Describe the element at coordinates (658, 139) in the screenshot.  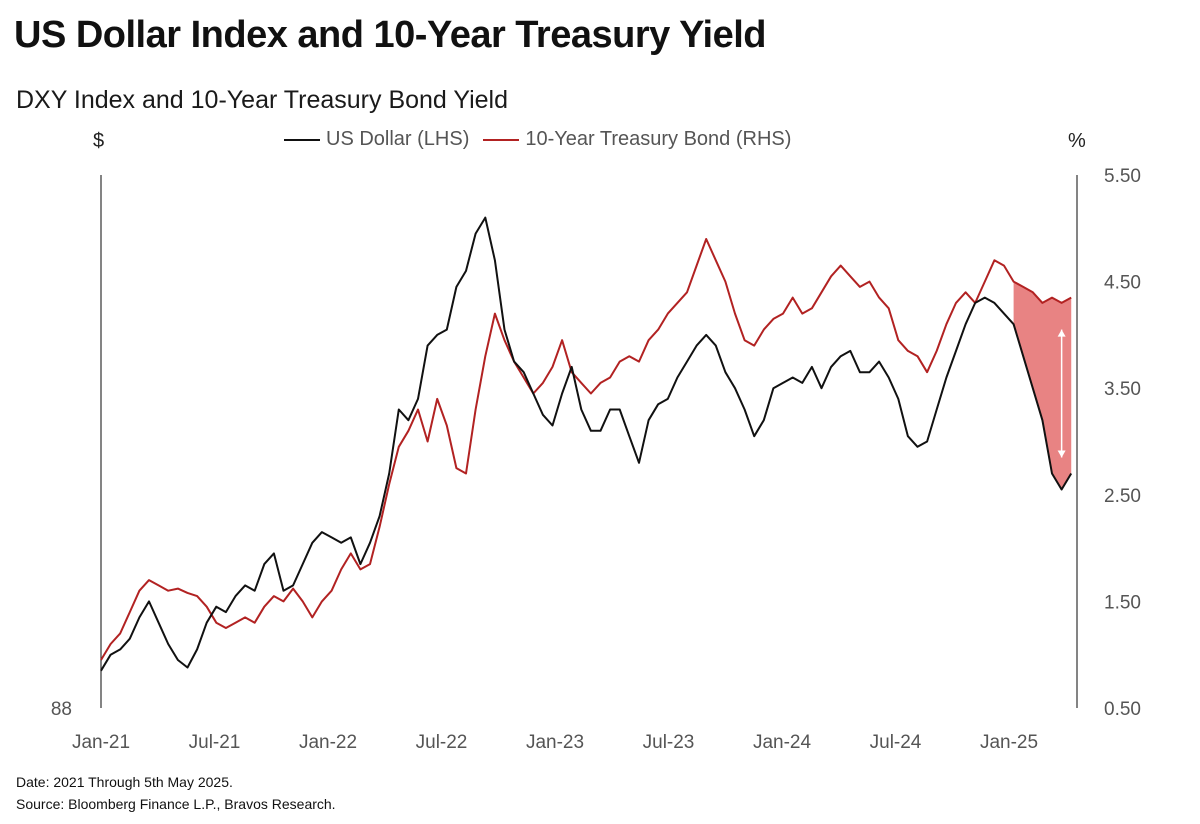
I see `legend-label-treasury: 10-Year Treasury Bond (RHS)` at that location.